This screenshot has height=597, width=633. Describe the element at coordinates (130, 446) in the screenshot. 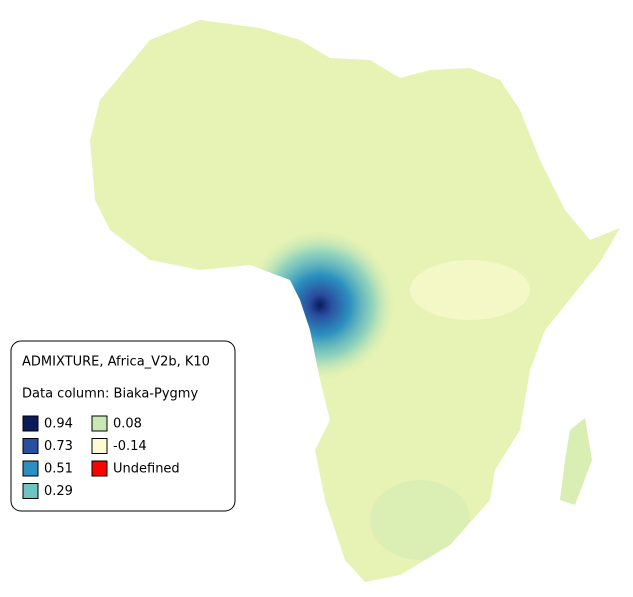

I see `legend-label: -0.14` at that location.